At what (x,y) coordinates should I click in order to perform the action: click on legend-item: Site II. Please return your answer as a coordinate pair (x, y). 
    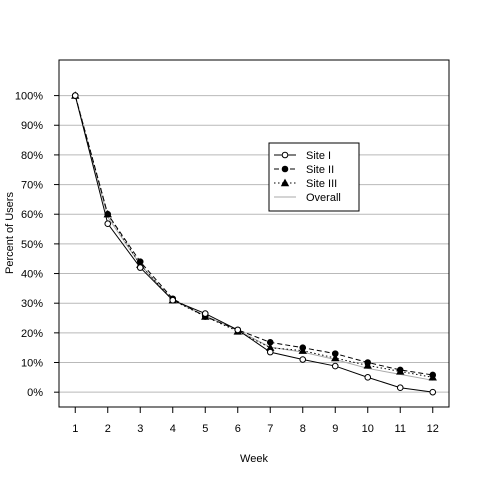
    Looking at the image, I should click on (304, 170).